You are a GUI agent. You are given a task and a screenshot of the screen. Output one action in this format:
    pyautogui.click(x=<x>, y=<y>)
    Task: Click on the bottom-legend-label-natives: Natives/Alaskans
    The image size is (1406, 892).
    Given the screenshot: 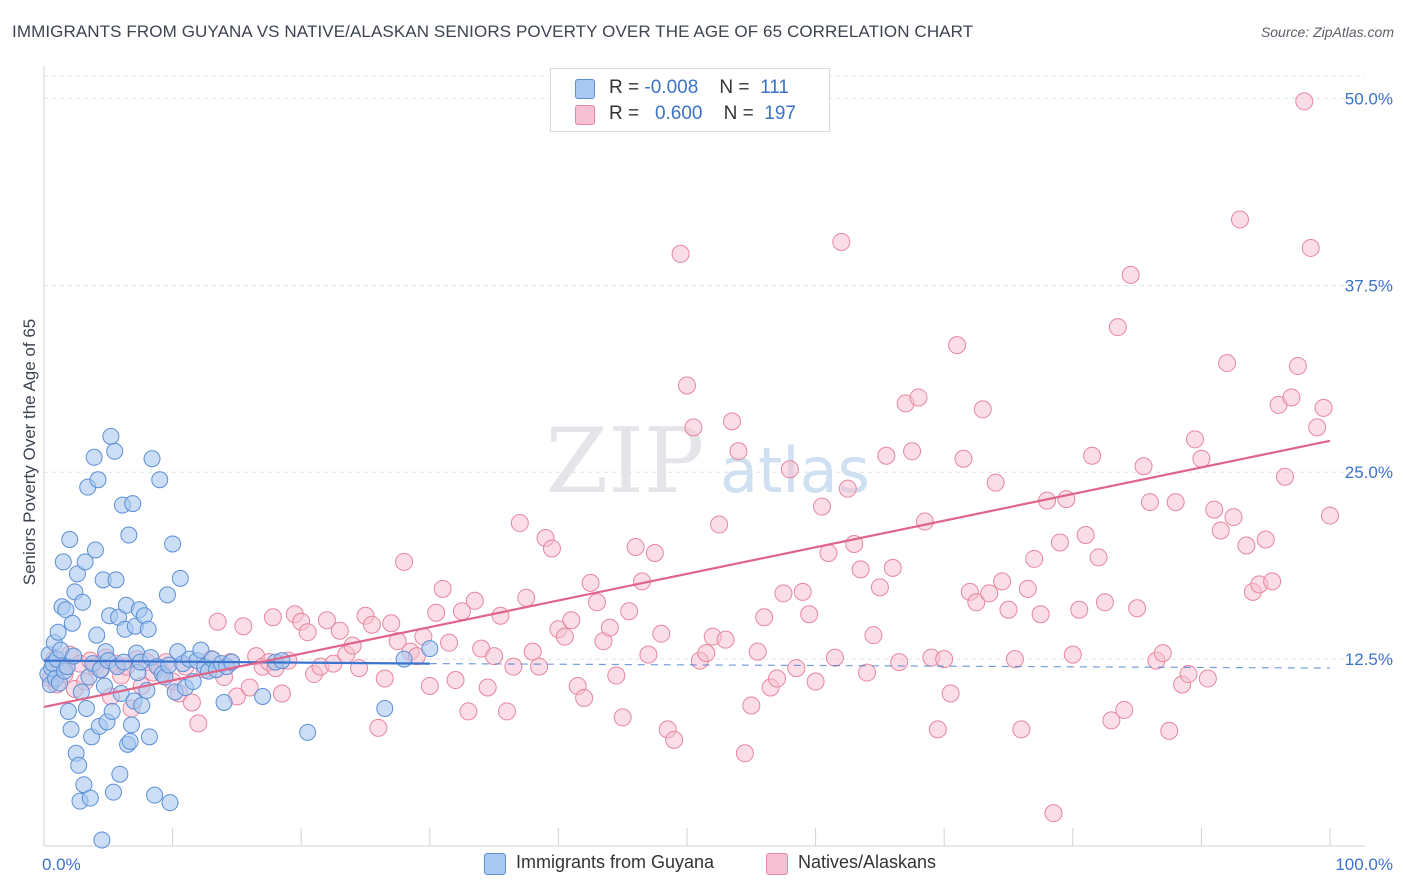 What is the action you would take?
    pyautogui.click(x=867, y=862)
    